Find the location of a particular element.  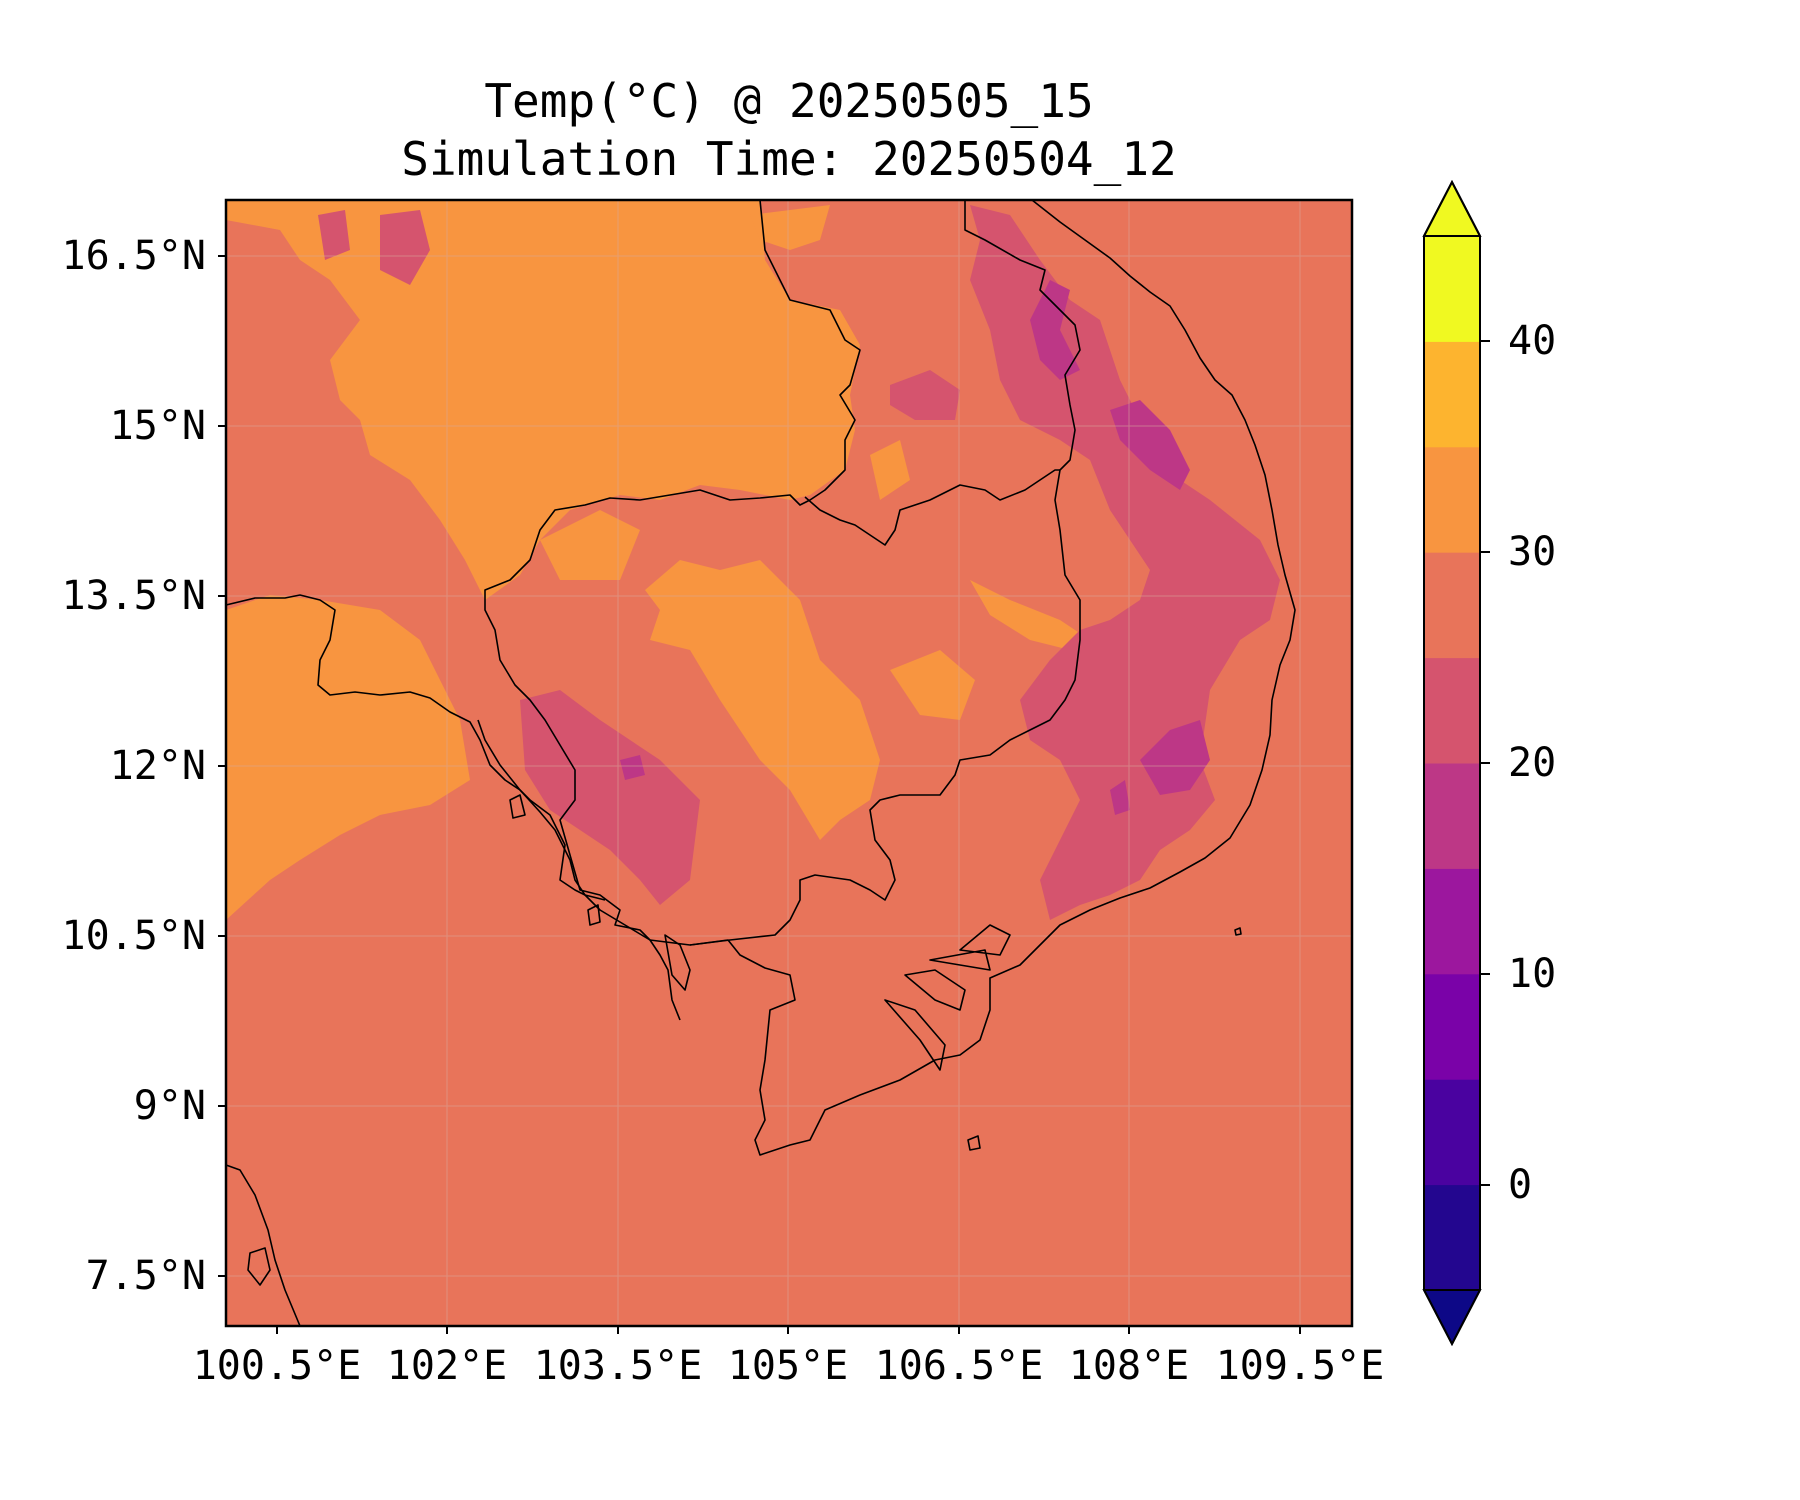

map-subtitle: Simulation Time: 20250504_12 is located at coordinates (789, 159).